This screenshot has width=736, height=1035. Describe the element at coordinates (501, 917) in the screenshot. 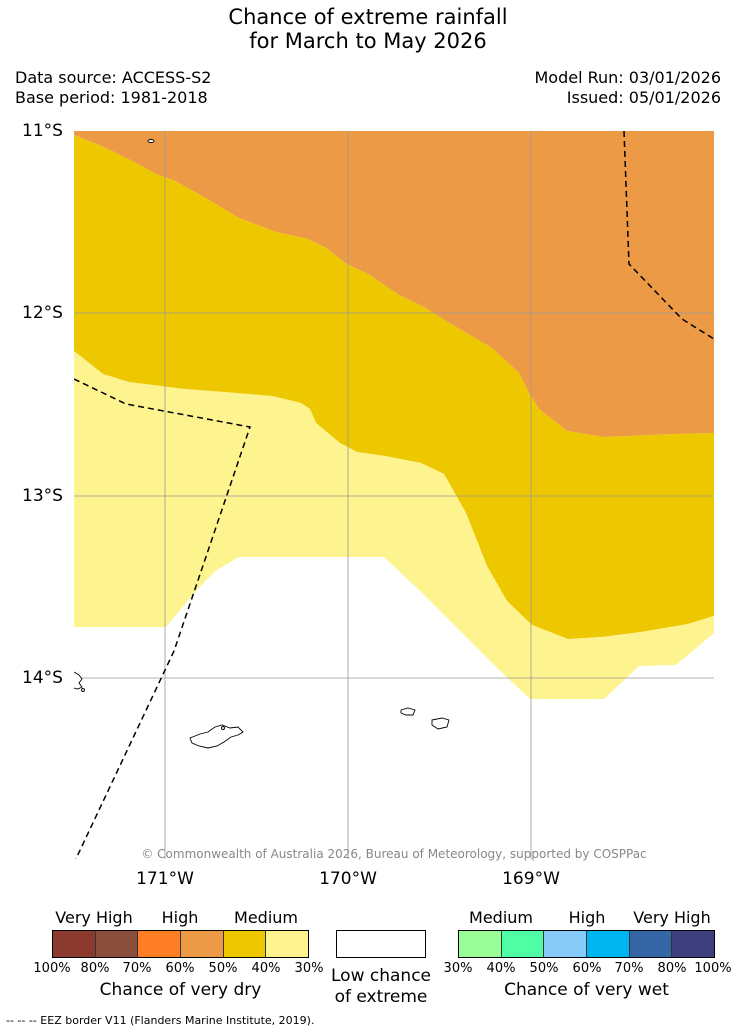

I see `wet-tier-medium: Medium` at that location.